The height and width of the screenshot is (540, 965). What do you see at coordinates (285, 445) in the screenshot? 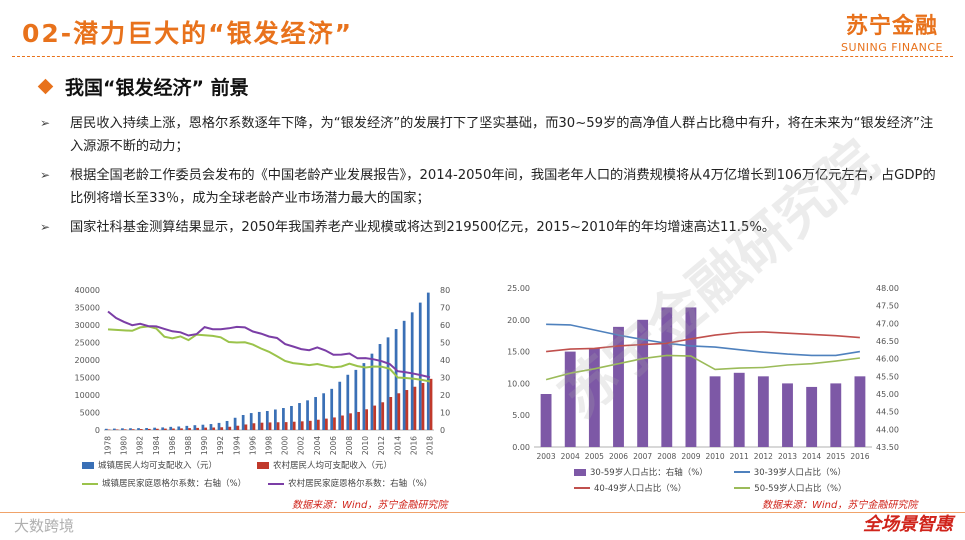
I see `x-tick-label: 2000` at bounding box center [285, 445].